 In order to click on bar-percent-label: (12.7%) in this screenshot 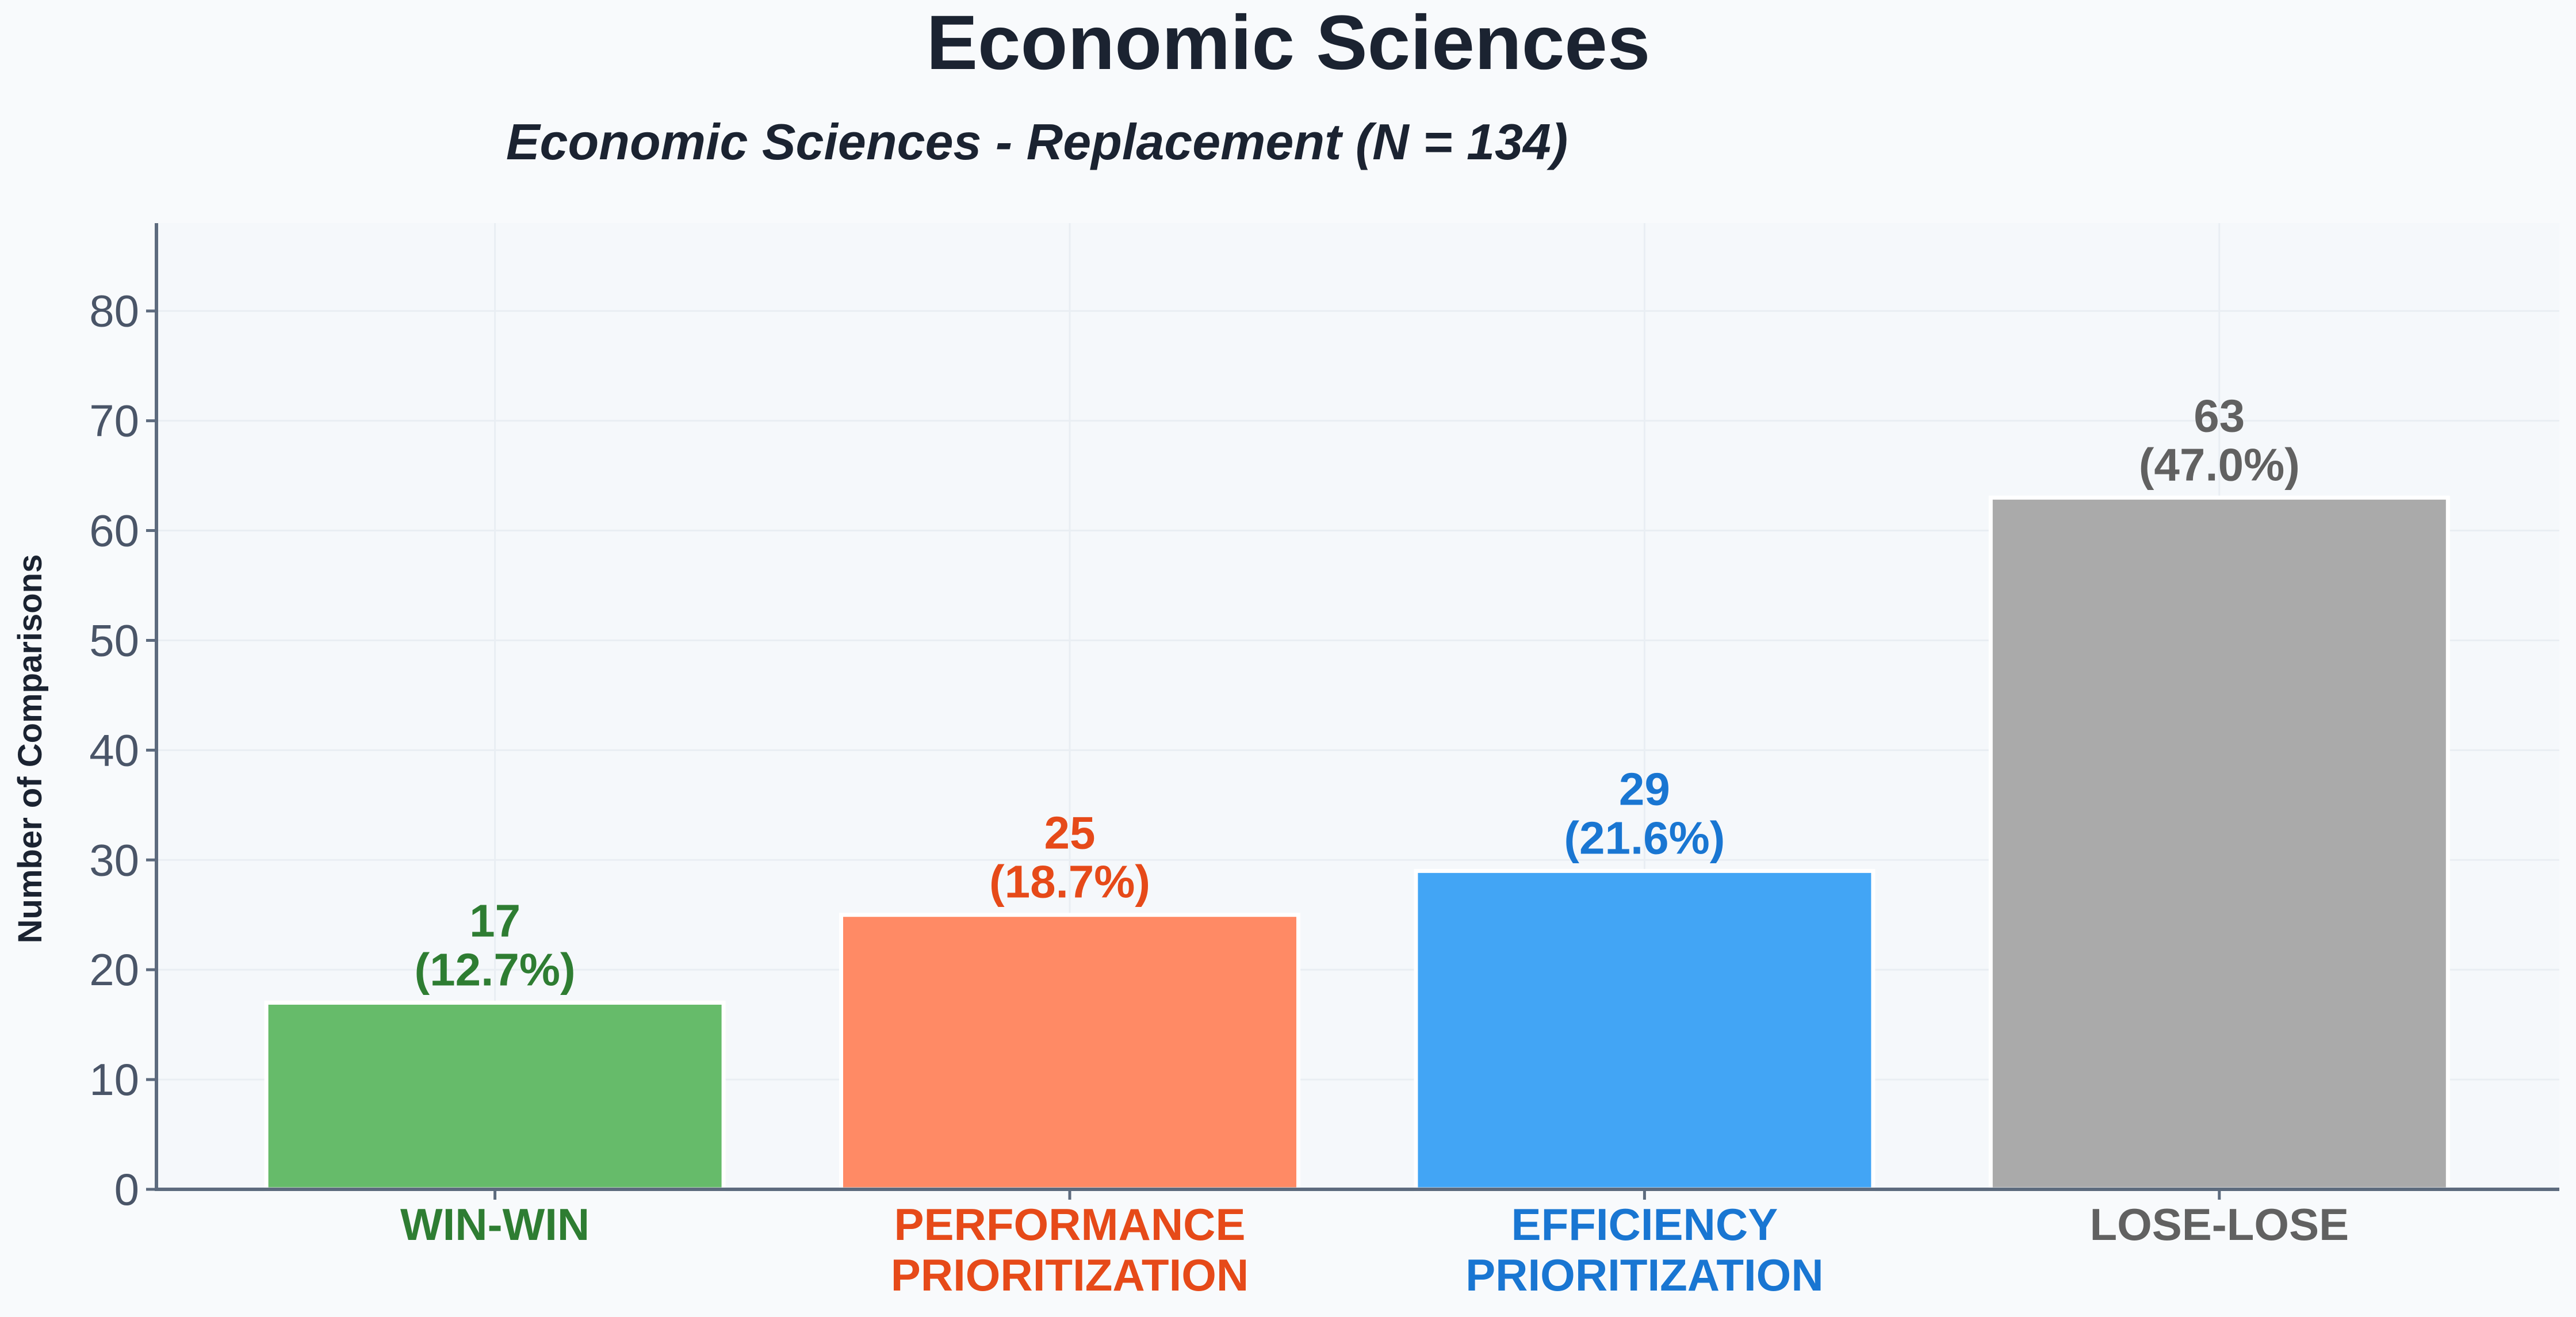, I will do `click(495, 969)`.